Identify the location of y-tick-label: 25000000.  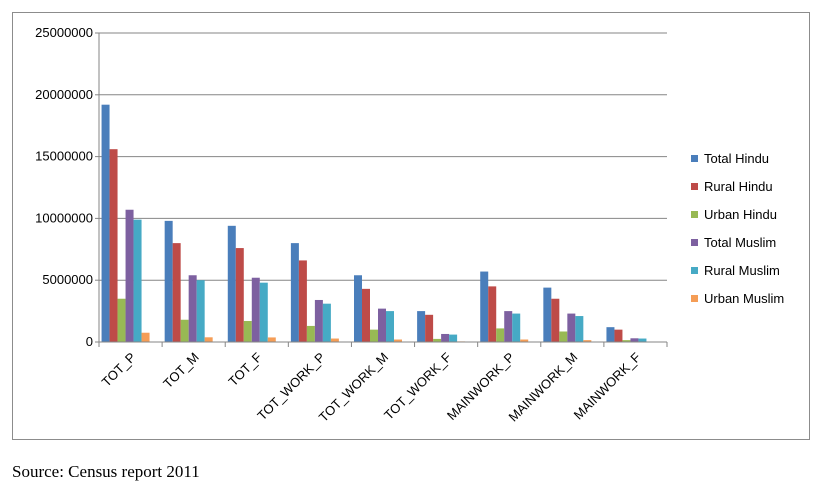
(64, 32).